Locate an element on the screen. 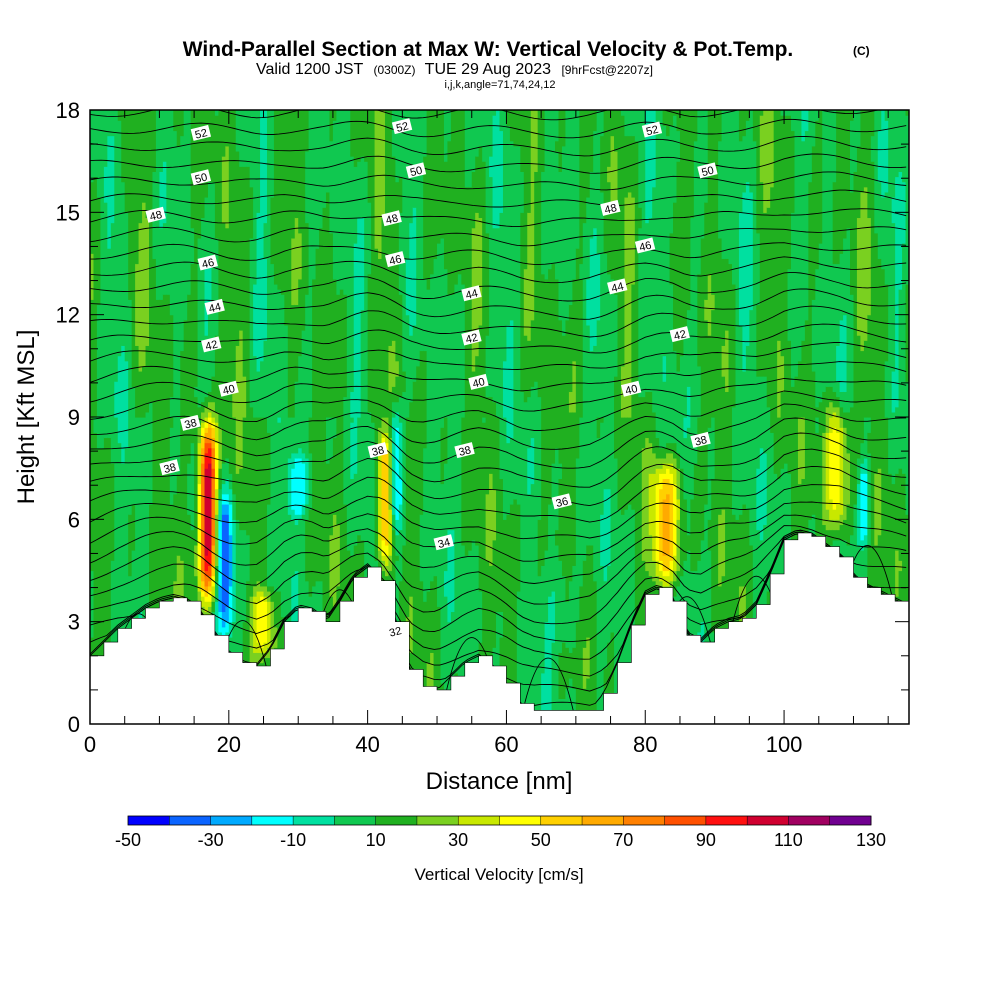 Image resolution: width=1000 pixels, height=1000 pixels. theta-label: 52 is located at coordinates (652, 129).